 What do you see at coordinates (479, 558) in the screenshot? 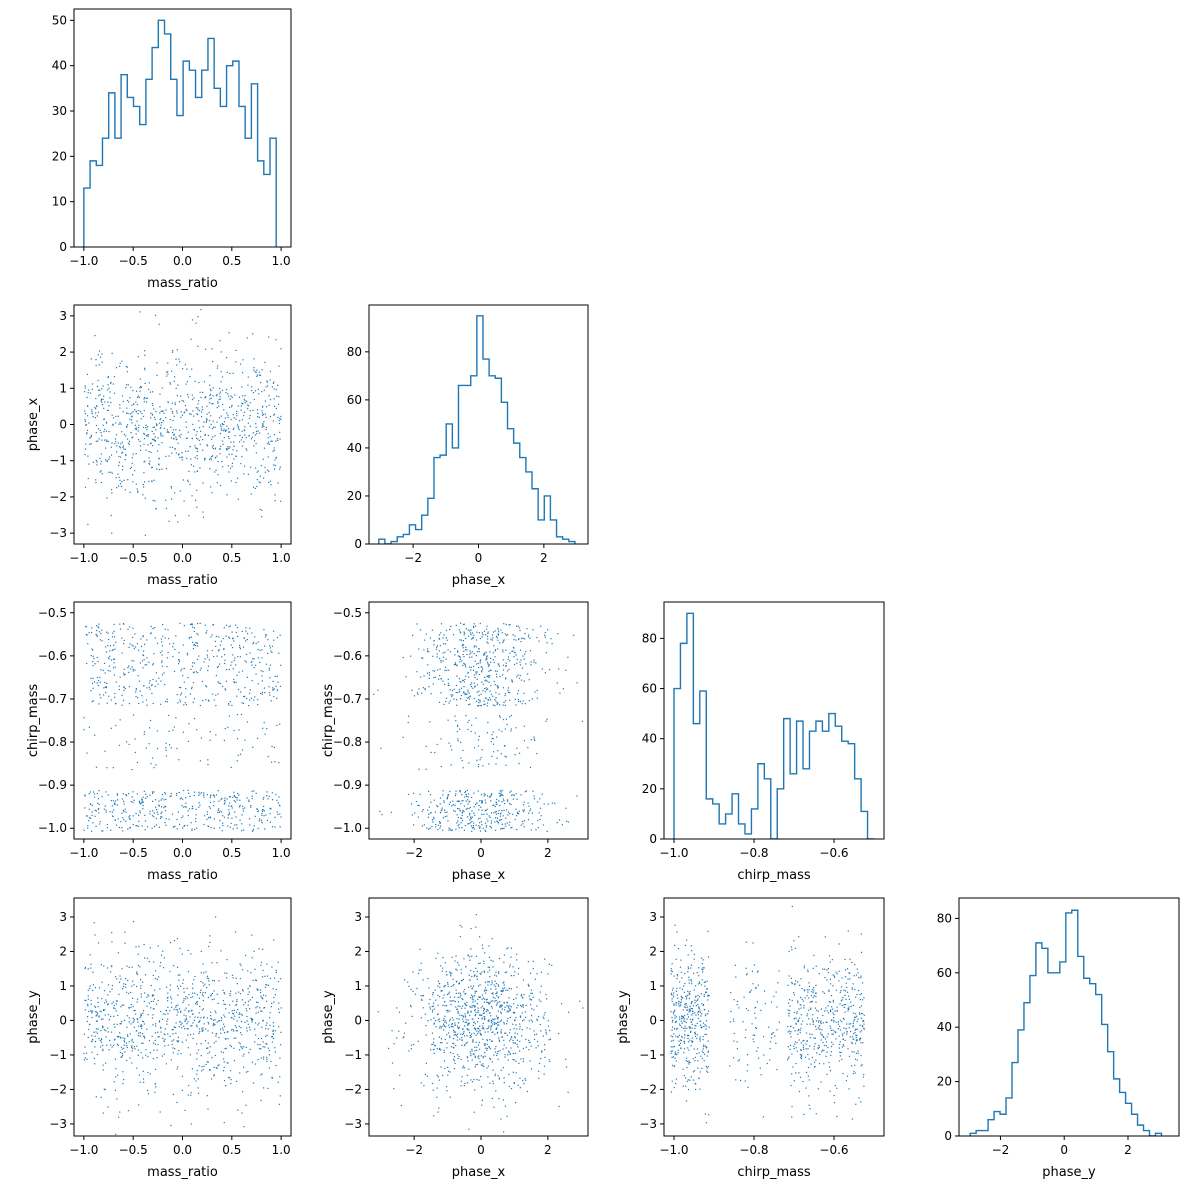
I see `x-tick-label: 0` at bounding box center [479, 558].